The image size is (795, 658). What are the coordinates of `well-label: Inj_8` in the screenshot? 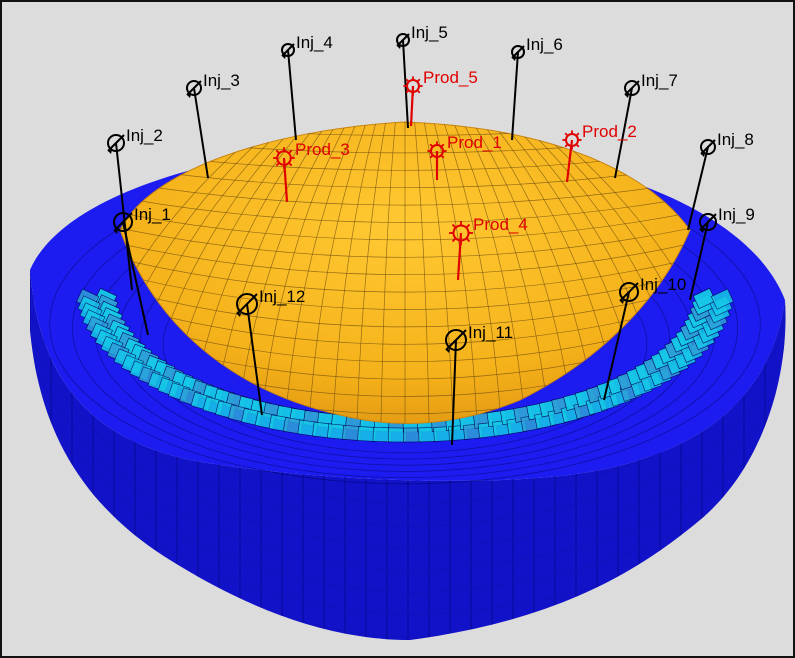 It's located at (735, 139).